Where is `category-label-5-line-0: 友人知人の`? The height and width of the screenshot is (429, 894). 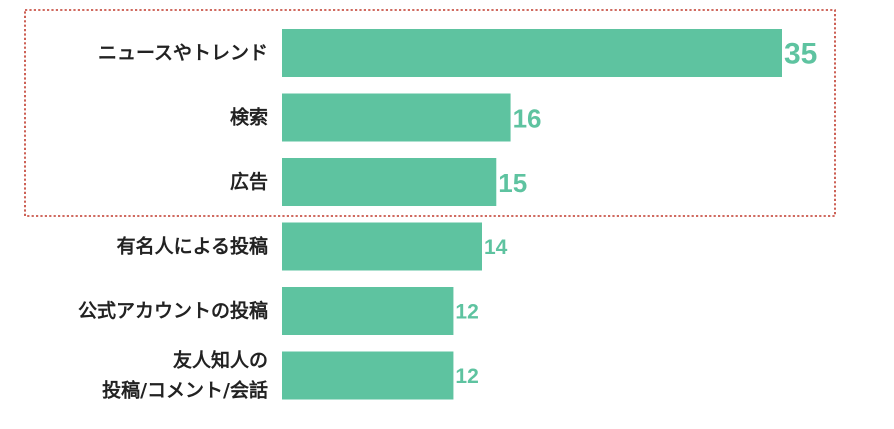
category-label-5-line-0: 友人知人の is located at coordinates (220, 360).